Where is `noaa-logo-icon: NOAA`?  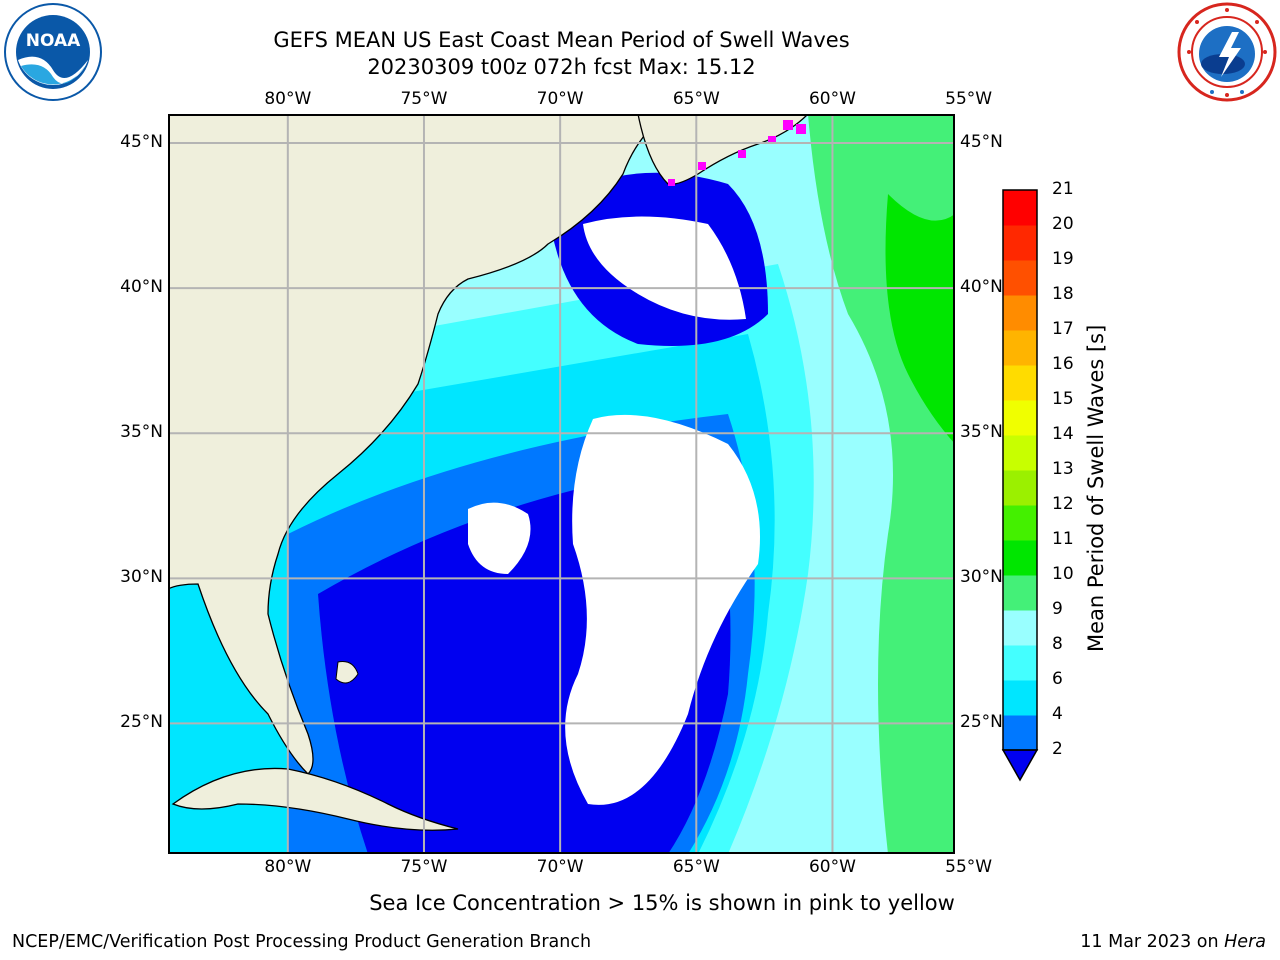 noaa-logo-icon: NOAA is located at coordinates (53, 52).